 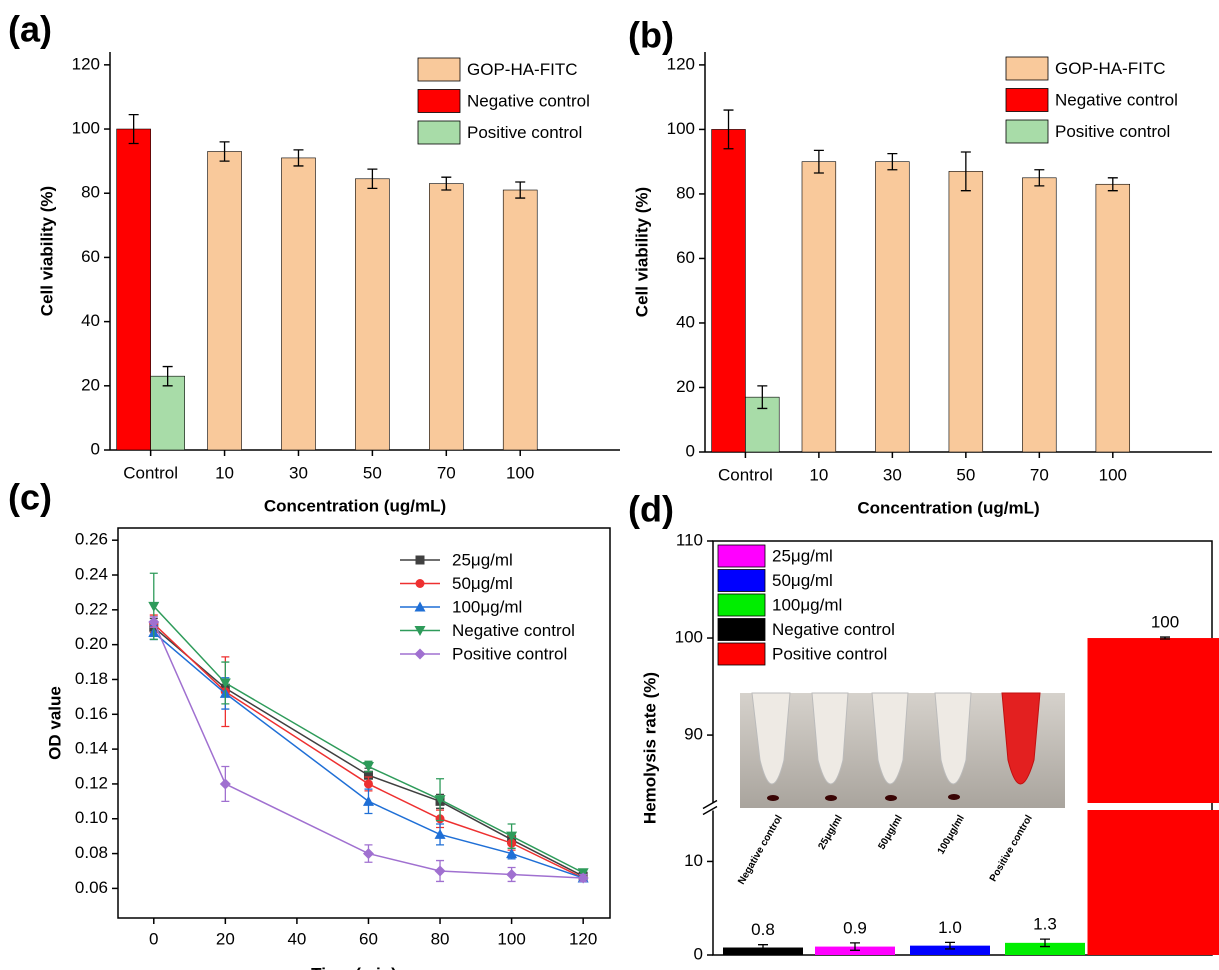 What do you see at coordinates (91, 852) in the screenshot?
I see `y-tick-label: 0.08` at bounding box center [91, 852].